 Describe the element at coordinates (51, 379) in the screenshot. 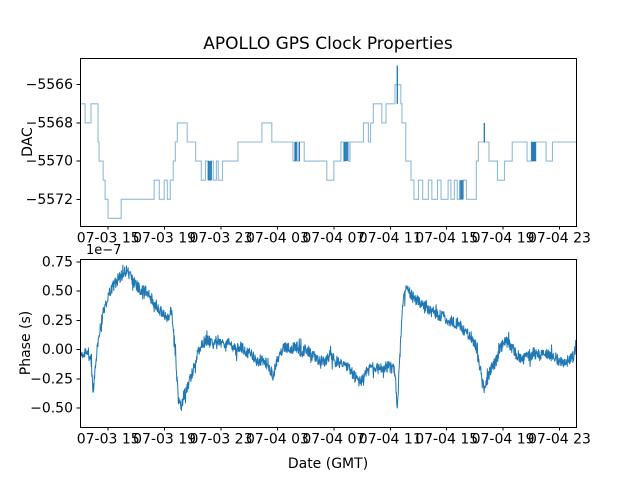

I see `y-tick-label: −0.25` at that location.